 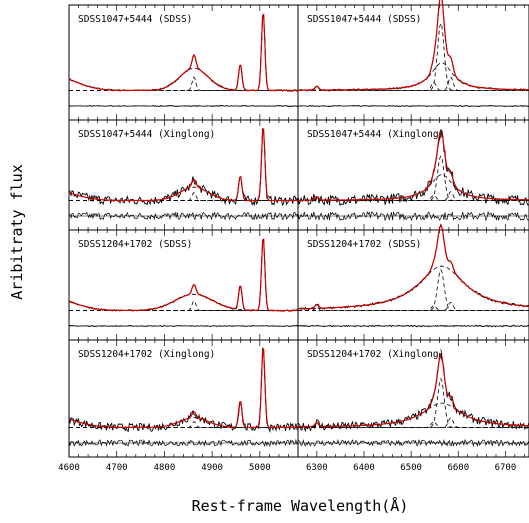 I want to click on x-tick-label: 4900, so click(x=212, y=468).